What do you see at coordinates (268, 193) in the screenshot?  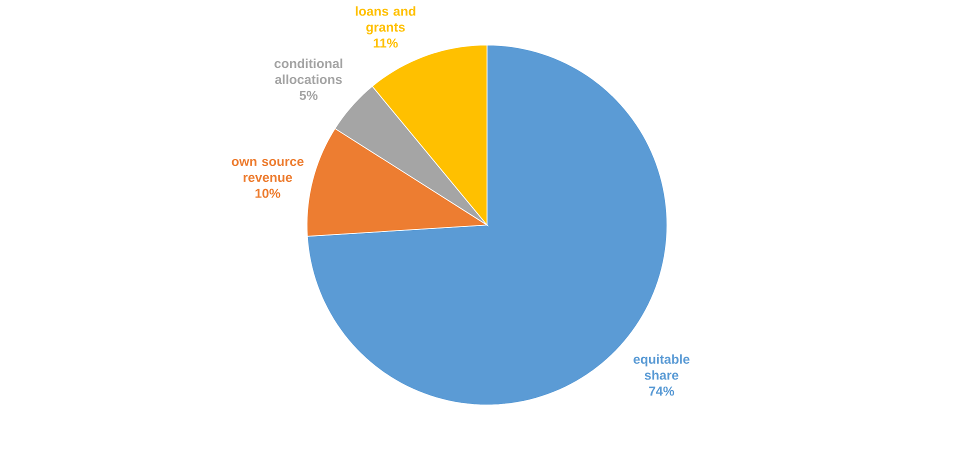 I see `data-label: 10%` at bounding box center [268, 193].